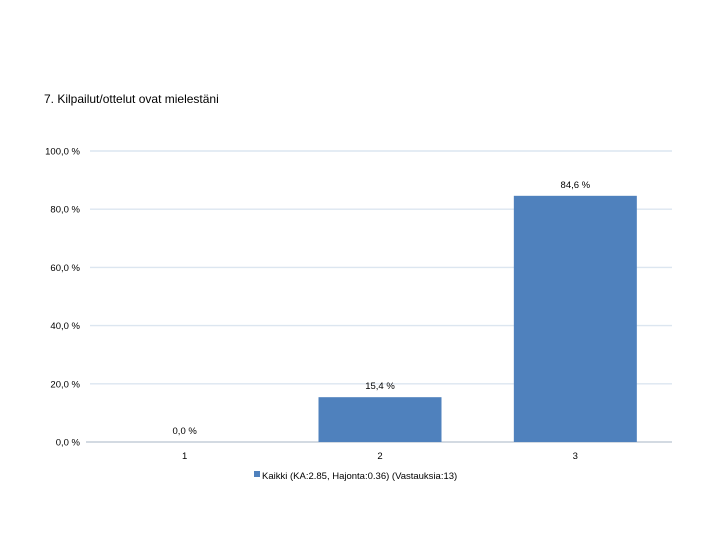  Describe the element at coordinates (68, 443) in the screenshot. I see `y-tick-label: 0,0 %` at that location.